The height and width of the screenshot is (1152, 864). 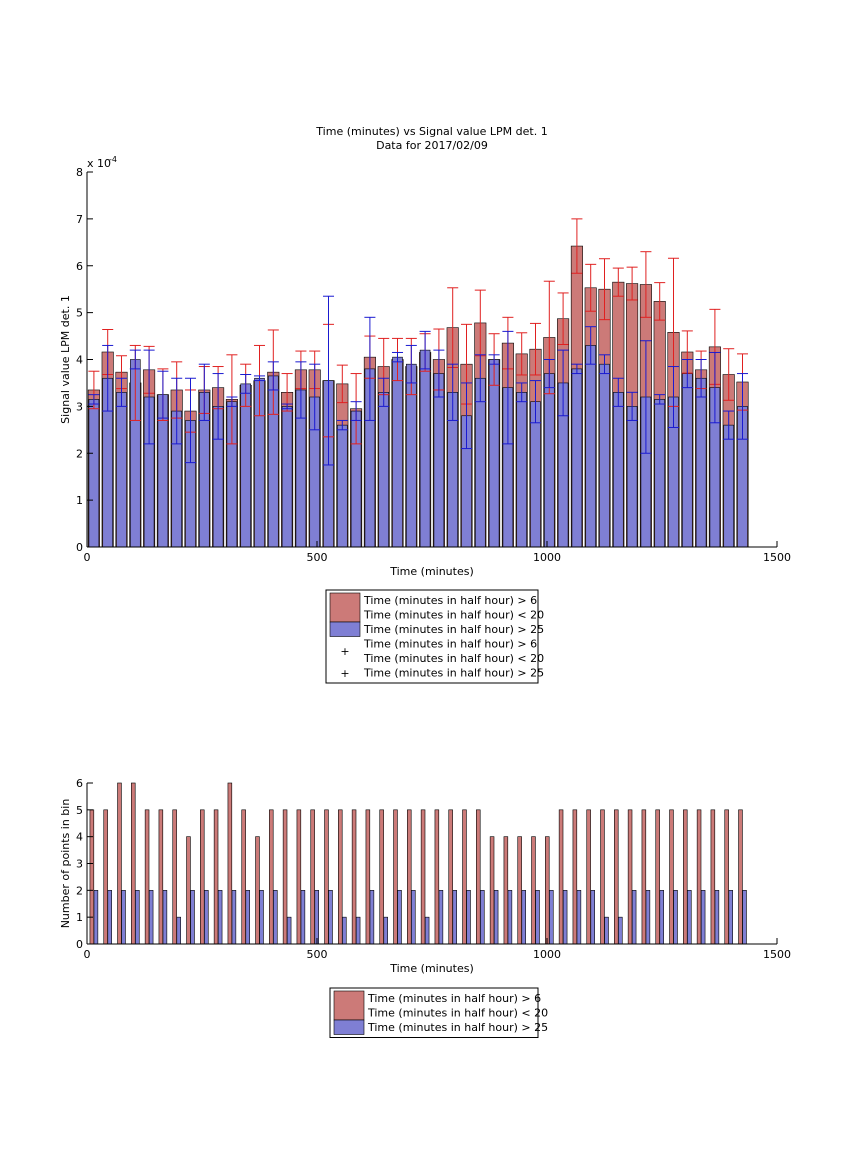 I want to click on y-multiplier-base: x 10, so click(x=99, y=163).